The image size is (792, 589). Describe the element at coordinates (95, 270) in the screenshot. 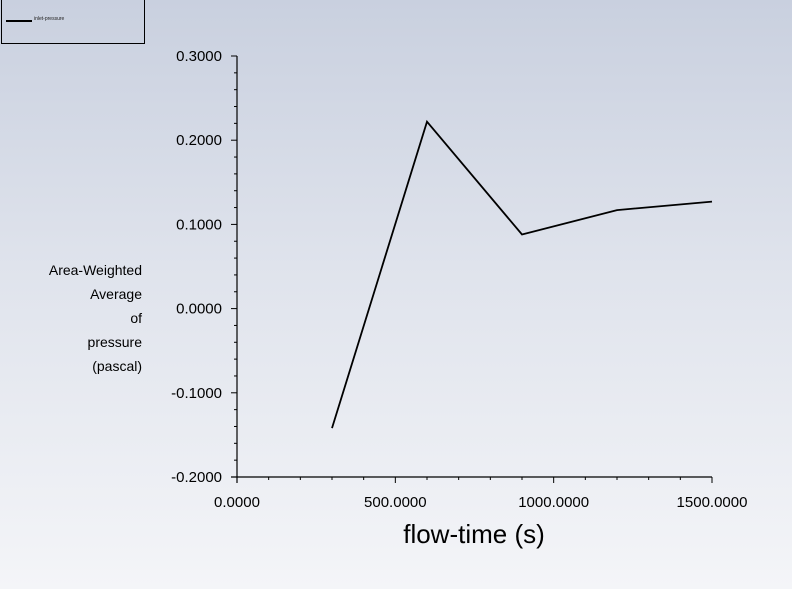

I see `y-axis-label-line: Area-Weighted` at that location.